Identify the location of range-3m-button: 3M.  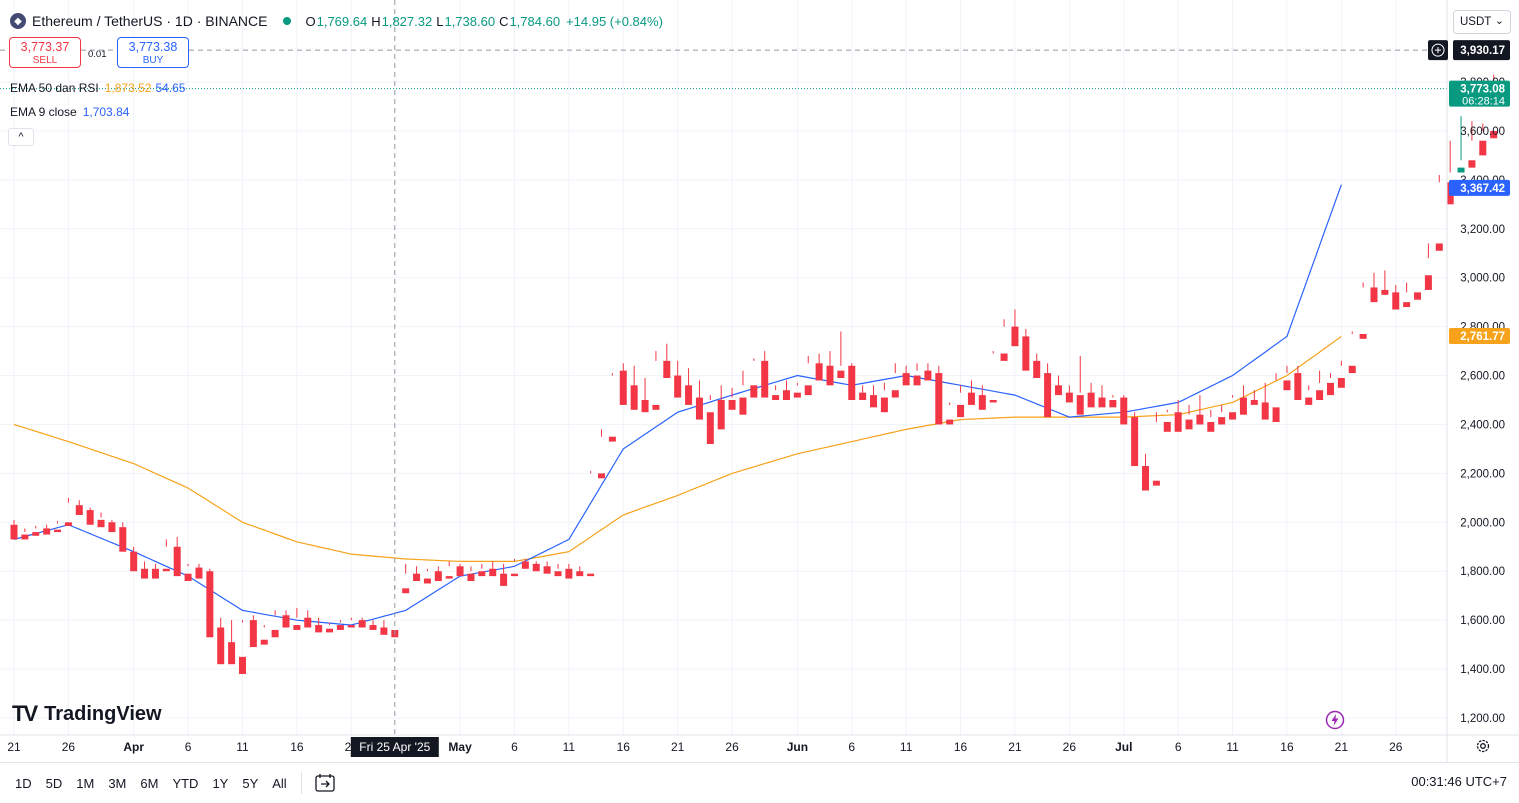
(117, 783).